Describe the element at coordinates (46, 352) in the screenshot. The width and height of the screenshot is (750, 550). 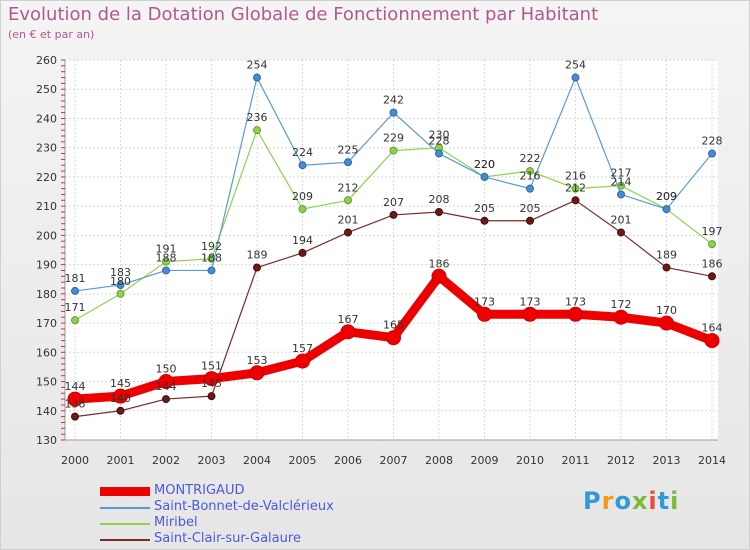
I see `y-tick-label: 160` at that location.